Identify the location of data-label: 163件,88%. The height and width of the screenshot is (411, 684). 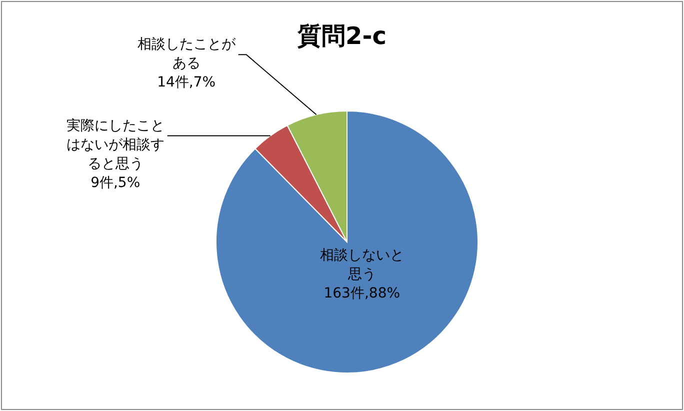
(362, 293).